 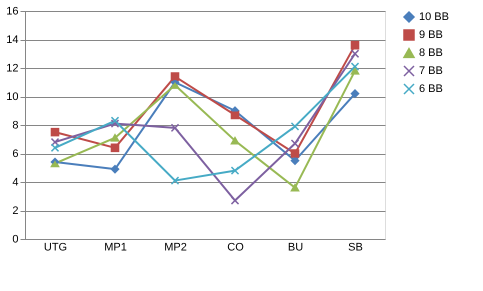 I want to click on y-tick-label: 14, so click(x=12, y=40).